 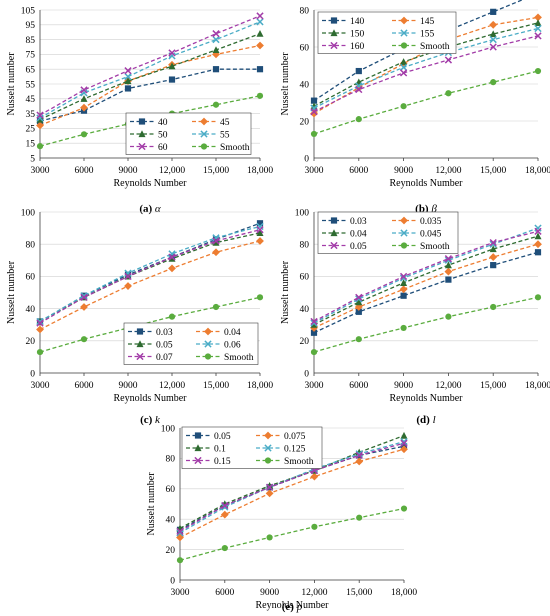 I want to click on y-axis-label: Nusselt number, so click(x=151, y=504).